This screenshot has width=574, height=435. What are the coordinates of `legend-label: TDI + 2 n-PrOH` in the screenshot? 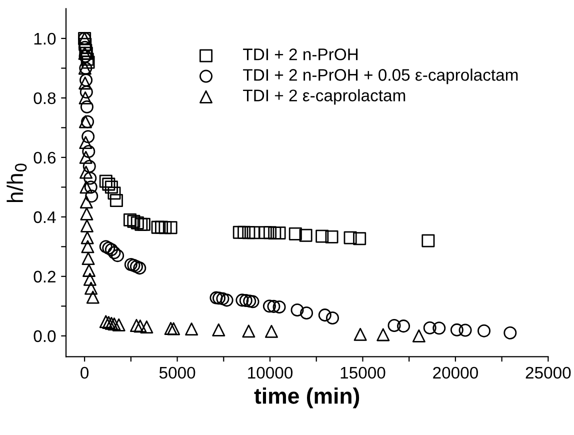 It's located at (300, 54).